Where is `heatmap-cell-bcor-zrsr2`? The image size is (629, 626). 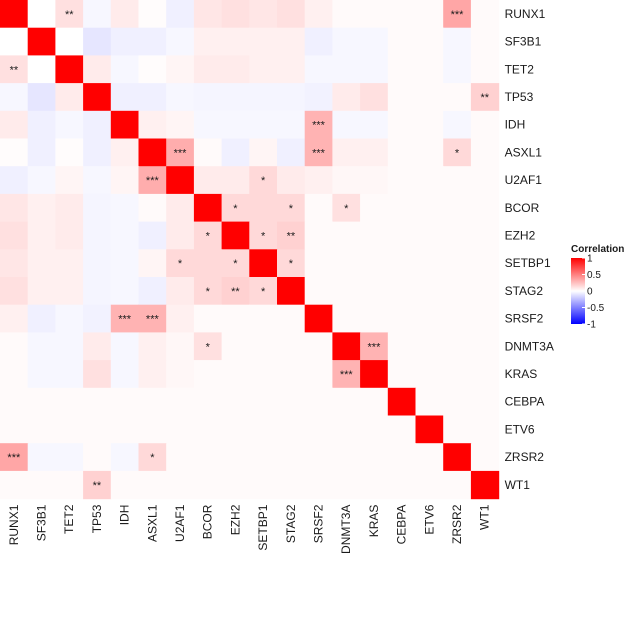 heatmap-cell-bcor-zrsr2 is located at coordinates (457, 208).